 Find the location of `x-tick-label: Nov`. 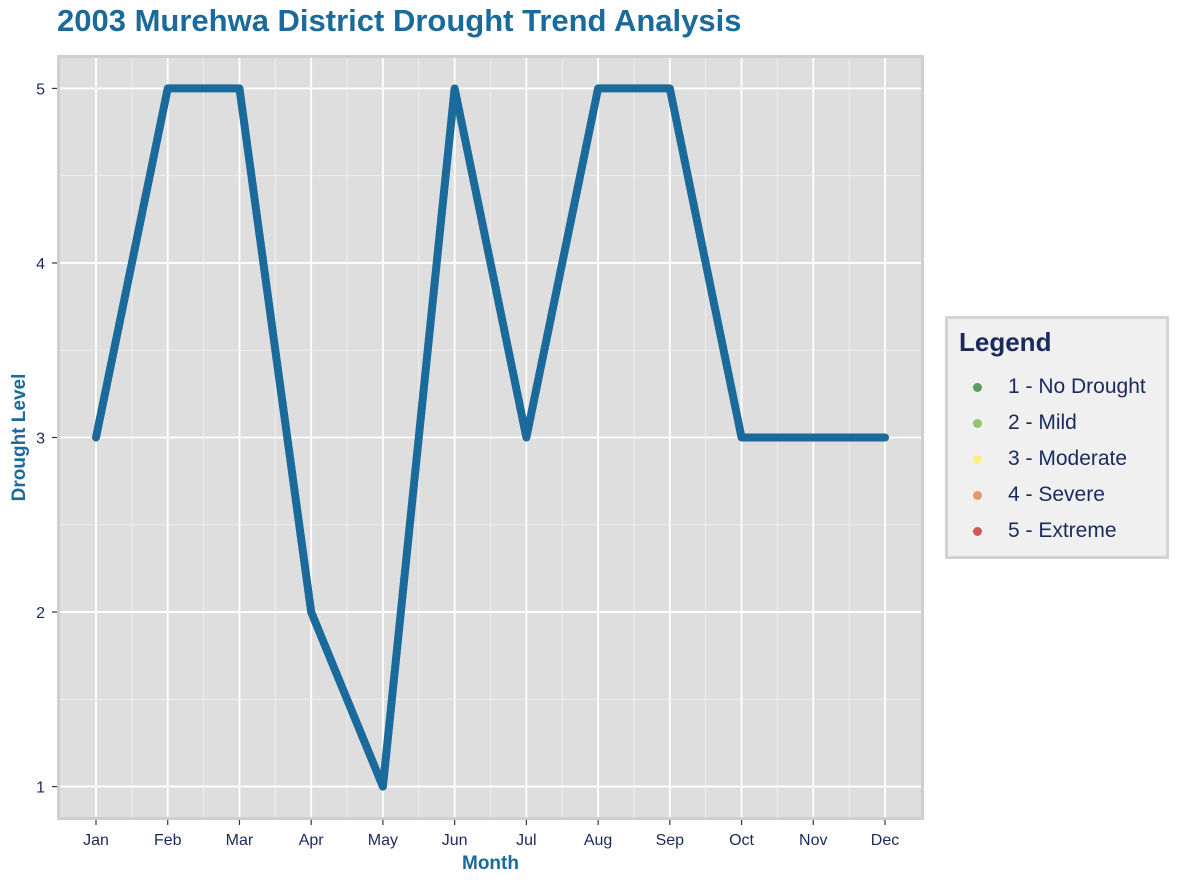

x-tick-label: Nov is located at coordinates (813, 840).